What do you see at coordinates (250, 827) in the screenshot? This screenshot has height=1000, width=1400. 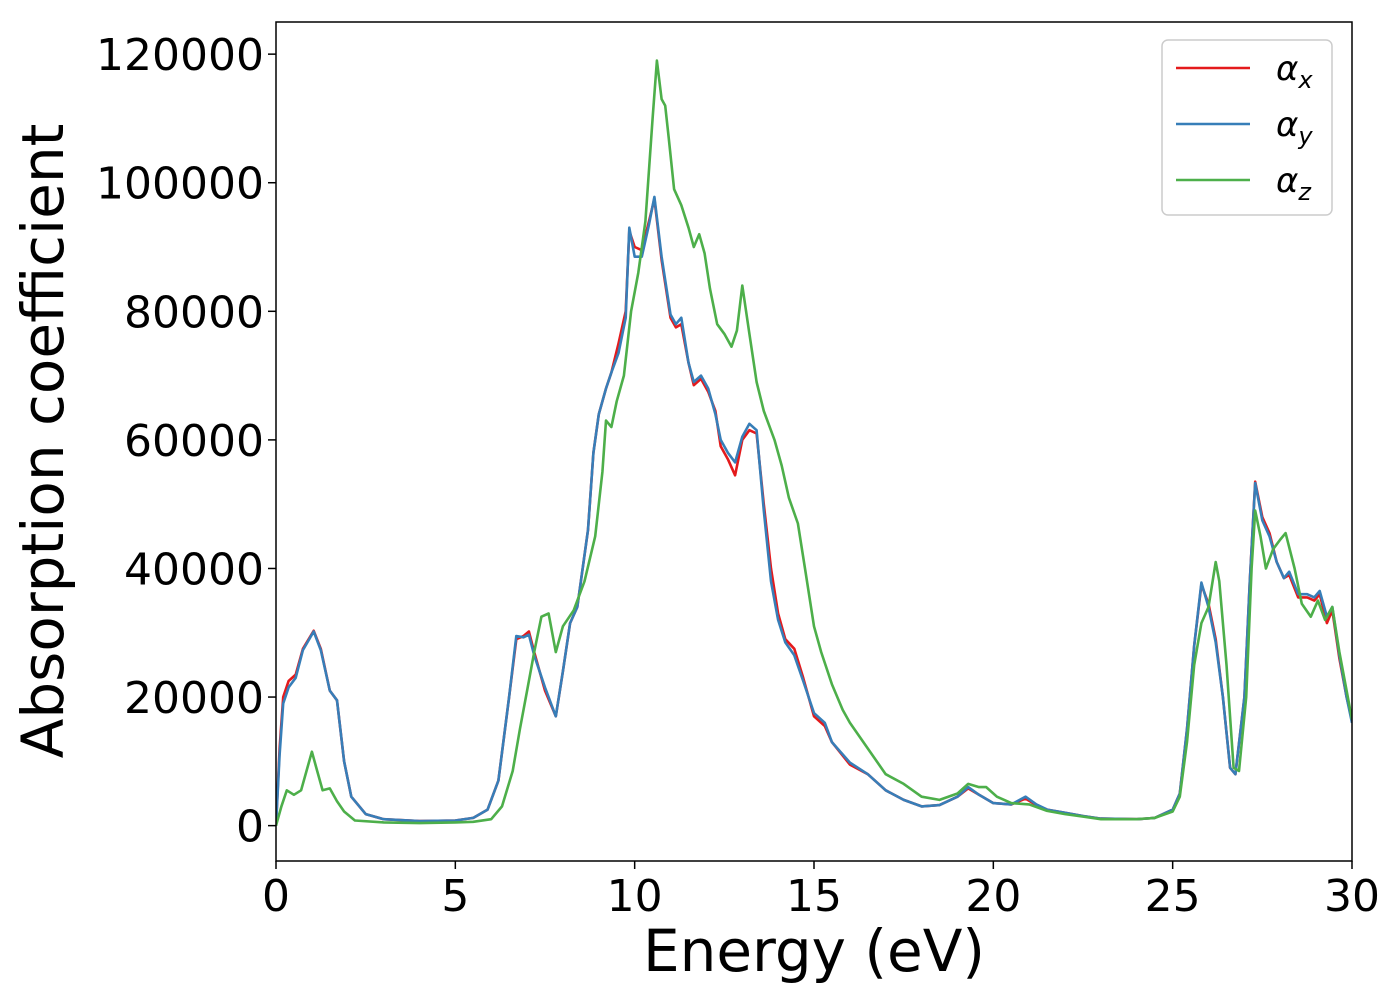 I see `y-tick-label: 0` at bounding box center [250, 827].